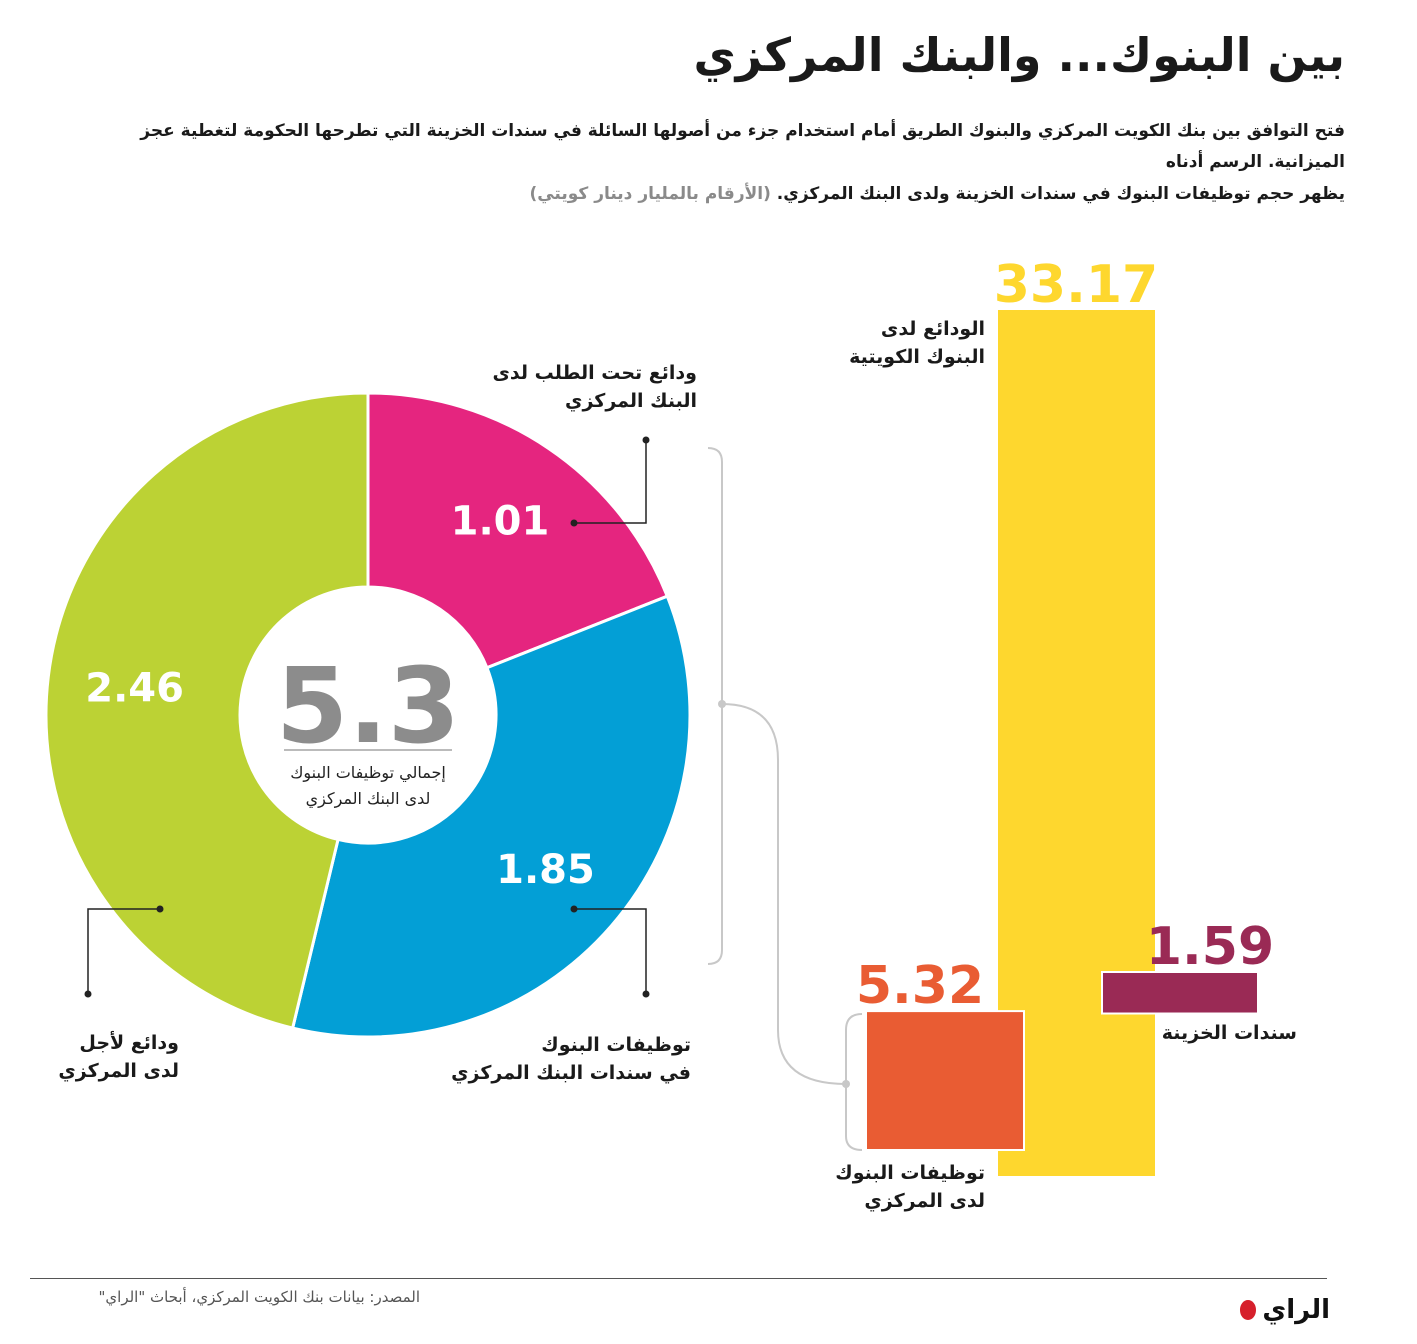  Describe the element at coordinates (784, 894) in the screenshot. I see `bracket-connector` at that location.